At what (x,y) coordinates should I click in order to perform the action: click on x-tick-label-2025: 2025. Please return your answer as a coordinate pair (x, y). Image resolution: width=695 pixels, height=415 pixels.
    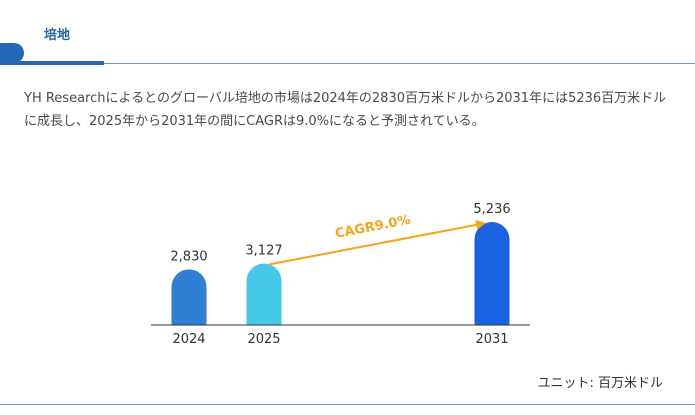
    Looking at the image, I should click on (263, 339).